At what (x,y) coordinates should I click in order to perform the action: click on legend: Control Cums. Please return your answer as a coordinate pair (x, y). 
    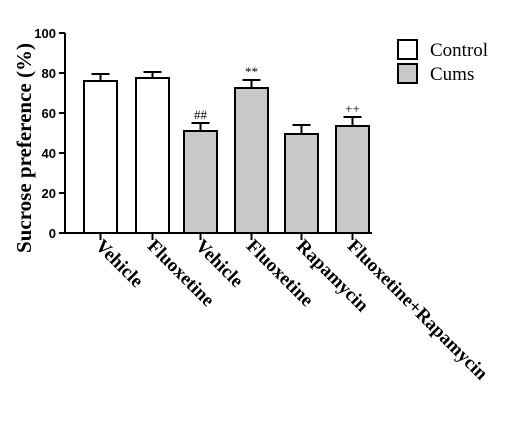
    Looking at the image, I should click on (442, 62).